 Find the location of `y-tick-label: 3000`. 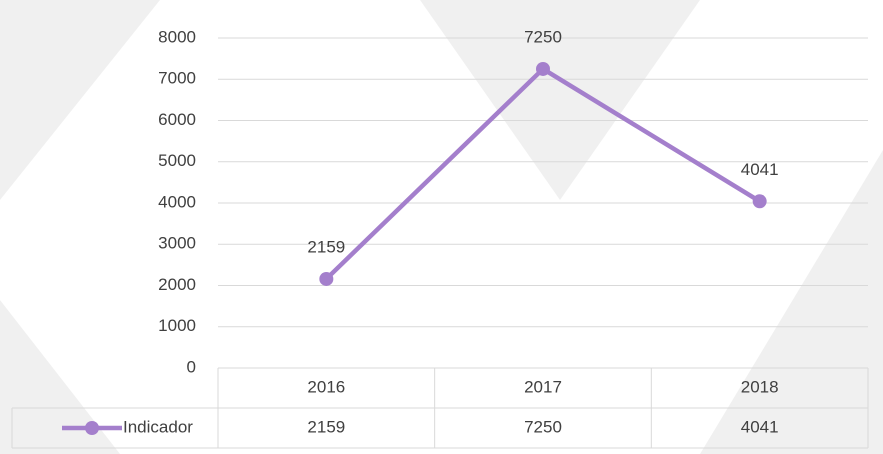

y-tick-label: 3000 is located at coordinates (177, 243).